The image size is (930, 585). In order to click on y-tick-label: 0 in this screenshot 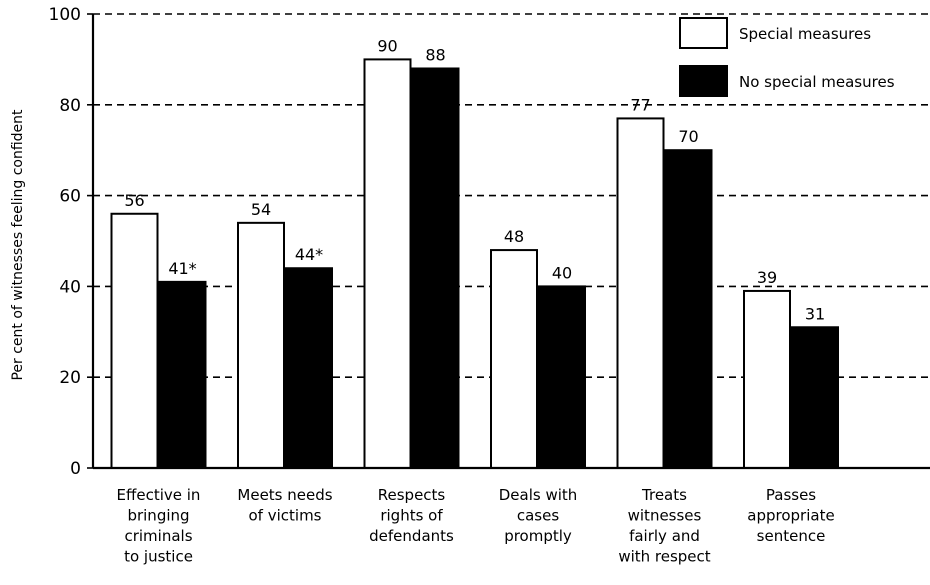, I will do `click(75, 469)`.